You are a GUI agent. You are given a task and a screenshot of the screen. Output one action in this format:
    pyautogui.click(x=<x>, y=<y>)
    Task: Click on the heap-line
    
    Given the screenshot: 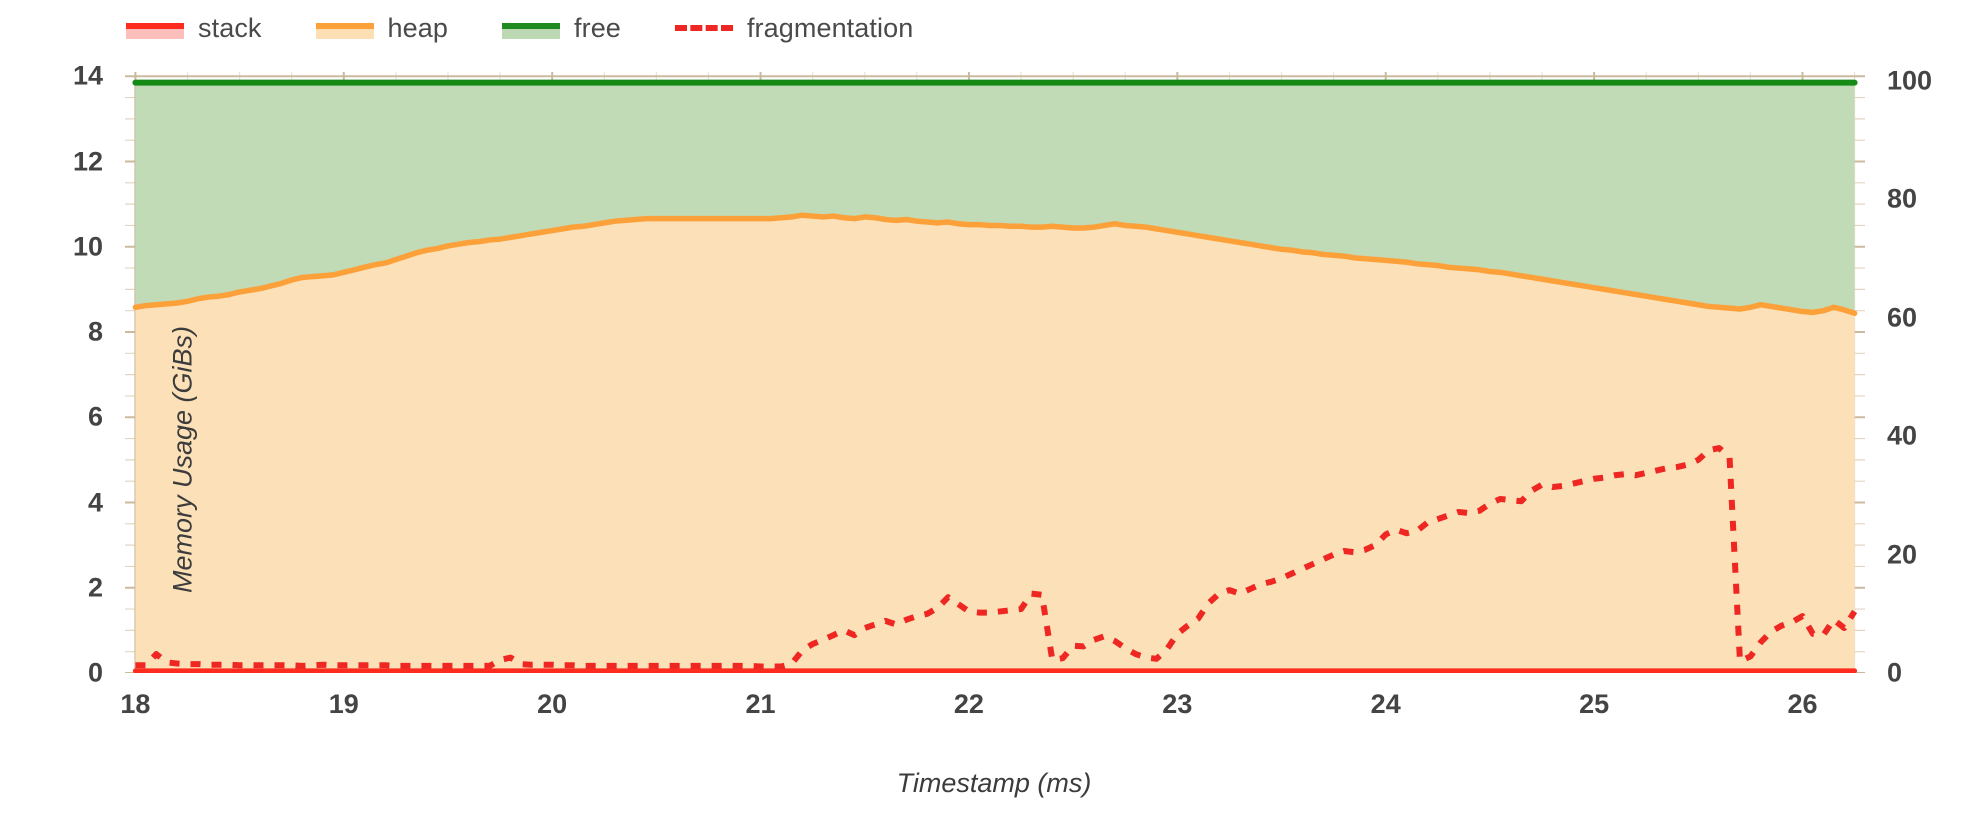 What is the action you would take?
    pyautogui.click(x=995, y=264)
    